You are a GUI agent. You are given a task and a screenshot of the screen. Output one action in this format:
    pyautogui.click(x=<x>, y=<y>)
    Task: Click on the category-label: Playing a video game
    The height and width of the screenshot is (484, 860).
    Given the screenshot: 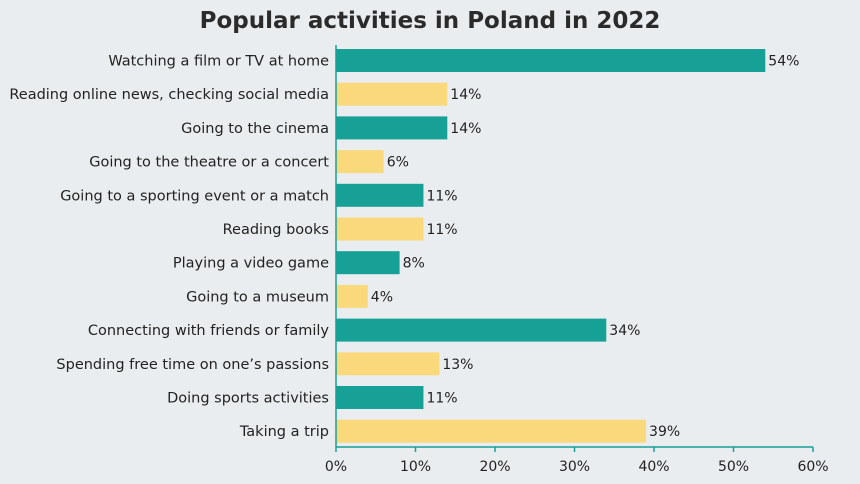 What is the action you would take?
    pyautogui.click(x=251, y=264)
    